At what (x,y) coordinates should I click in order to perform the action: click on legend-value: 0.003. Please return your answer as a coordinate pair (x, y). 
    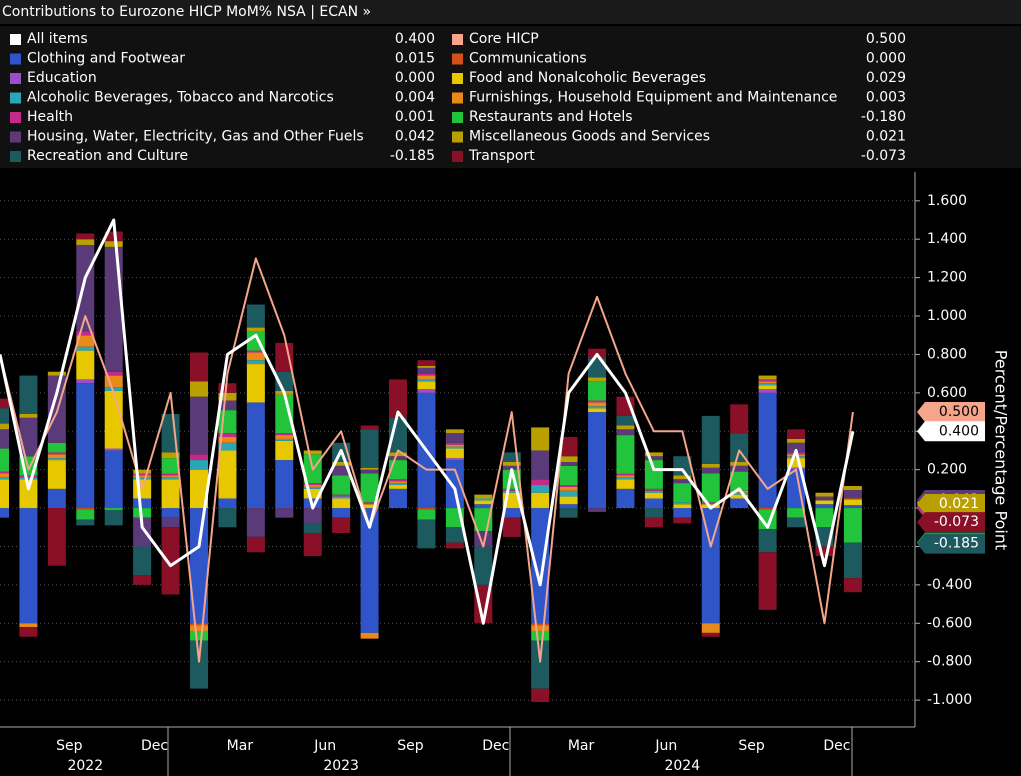
    Looking at the image, I should click on (886, 98).